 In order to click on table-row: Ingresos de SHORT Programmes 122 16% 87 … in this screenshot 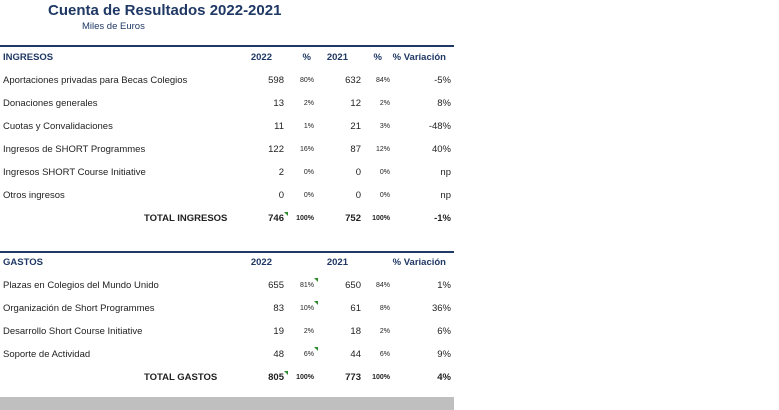, I will do `click(227, 150)`.